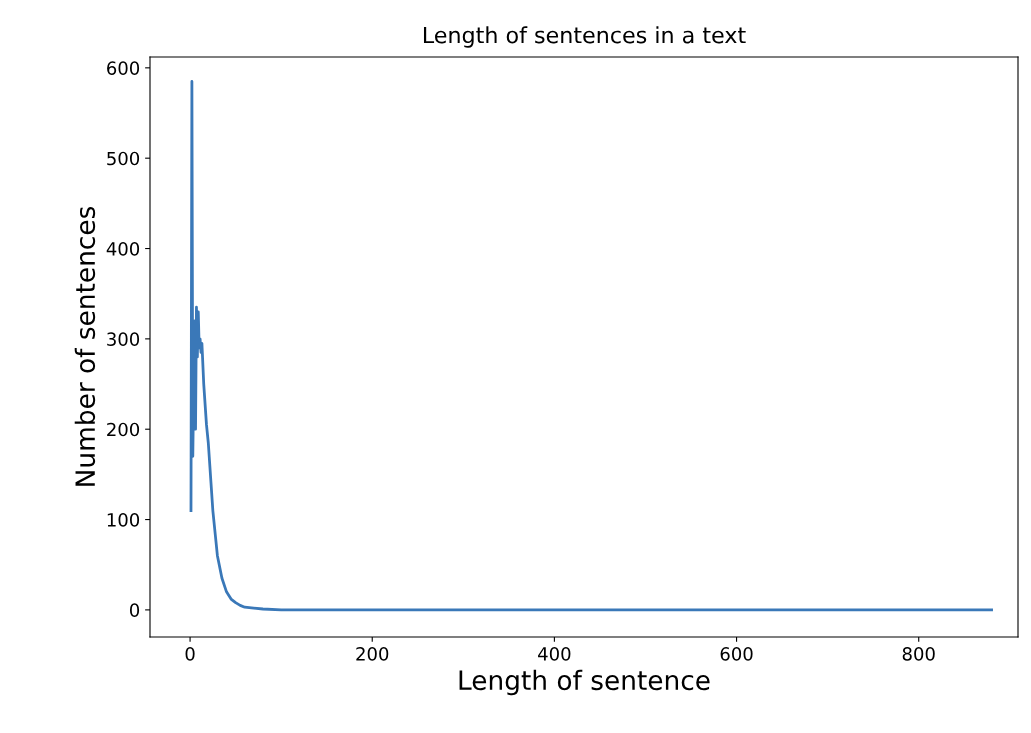 The width and height of the screenshot is (1031, 733). Describe the element at coordinates (584, 682) in the screenshot. I see `x-axis-title: Length of sentence` at that location.